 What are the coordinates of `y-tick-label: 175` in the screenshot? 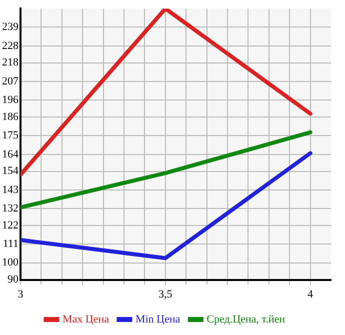 It's located at (10, 136).